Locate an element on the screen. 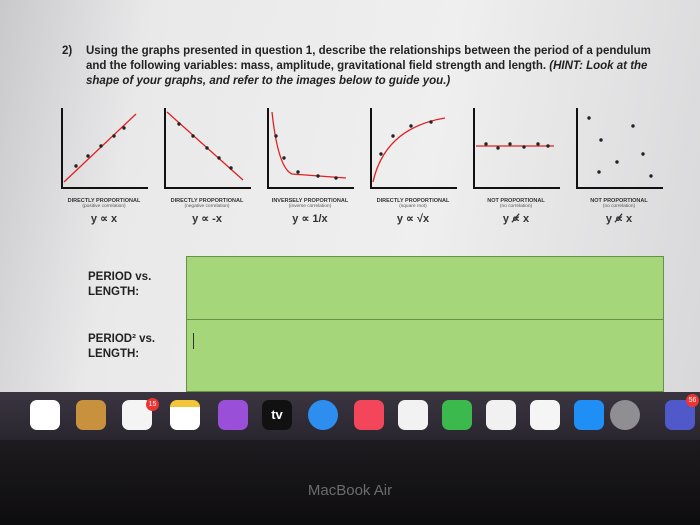 The width and height of the screenshot is (700, 525). badge: 15 is located at coordinates (152, 404).